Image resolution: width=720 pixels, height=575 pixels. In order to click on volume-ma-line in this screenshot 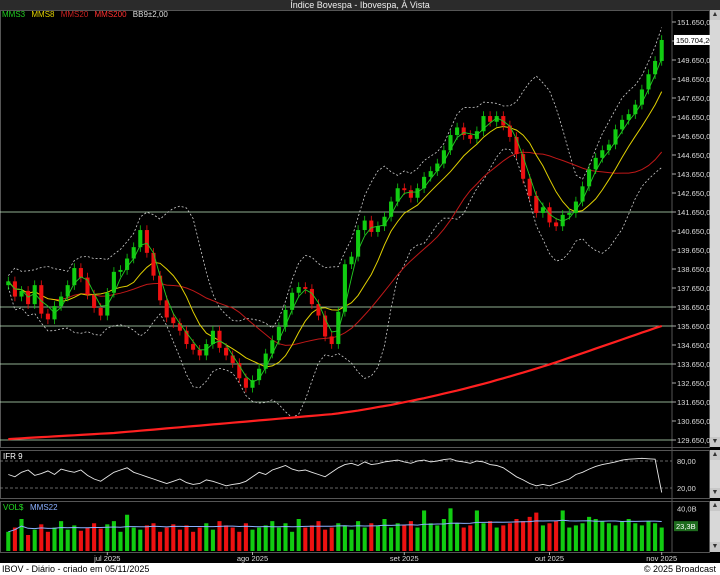, I will do `click(335, 526)`.